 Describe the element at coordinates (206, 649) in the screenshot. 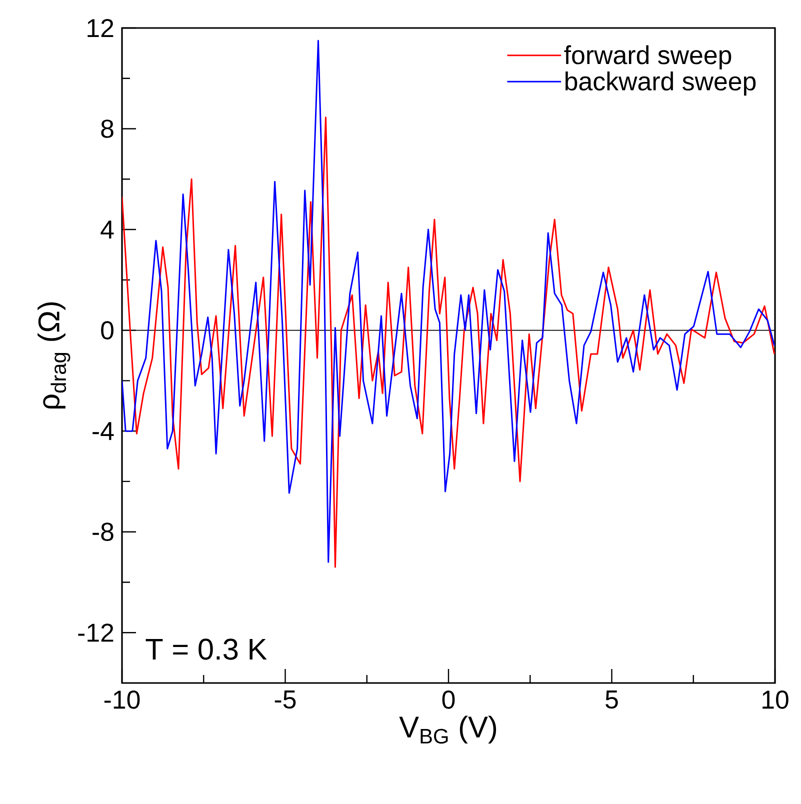

I see `annotation: T = 0.3 K` at that location.